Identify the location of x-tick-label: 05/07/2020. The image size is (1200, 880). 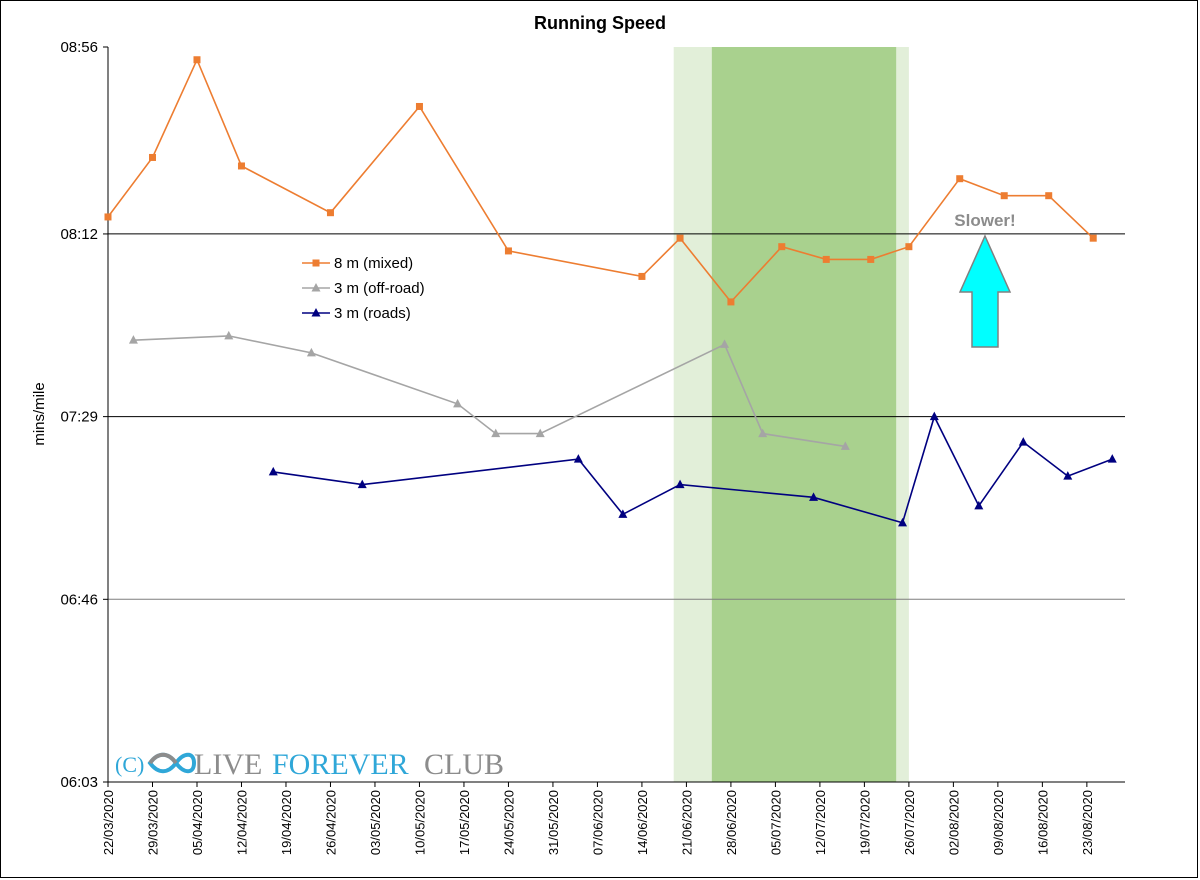
(775, 822).